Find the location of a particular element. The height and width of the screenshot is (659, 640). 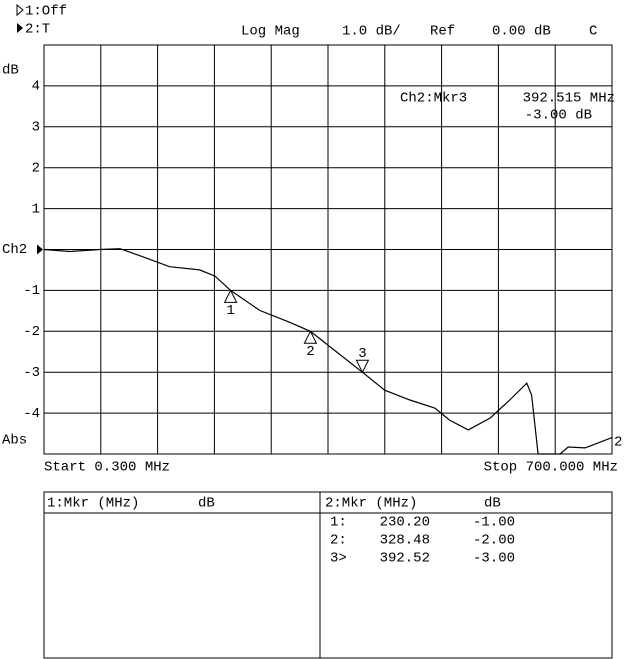

table-cell: -2.00 is located at coordinates (494, 541).